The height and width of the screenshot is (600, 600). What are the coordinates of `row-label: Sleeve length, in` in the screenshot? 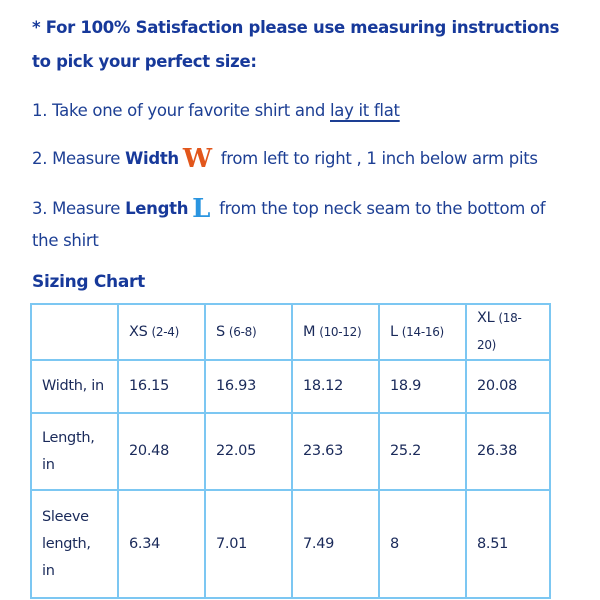 It's located at (74, 544).